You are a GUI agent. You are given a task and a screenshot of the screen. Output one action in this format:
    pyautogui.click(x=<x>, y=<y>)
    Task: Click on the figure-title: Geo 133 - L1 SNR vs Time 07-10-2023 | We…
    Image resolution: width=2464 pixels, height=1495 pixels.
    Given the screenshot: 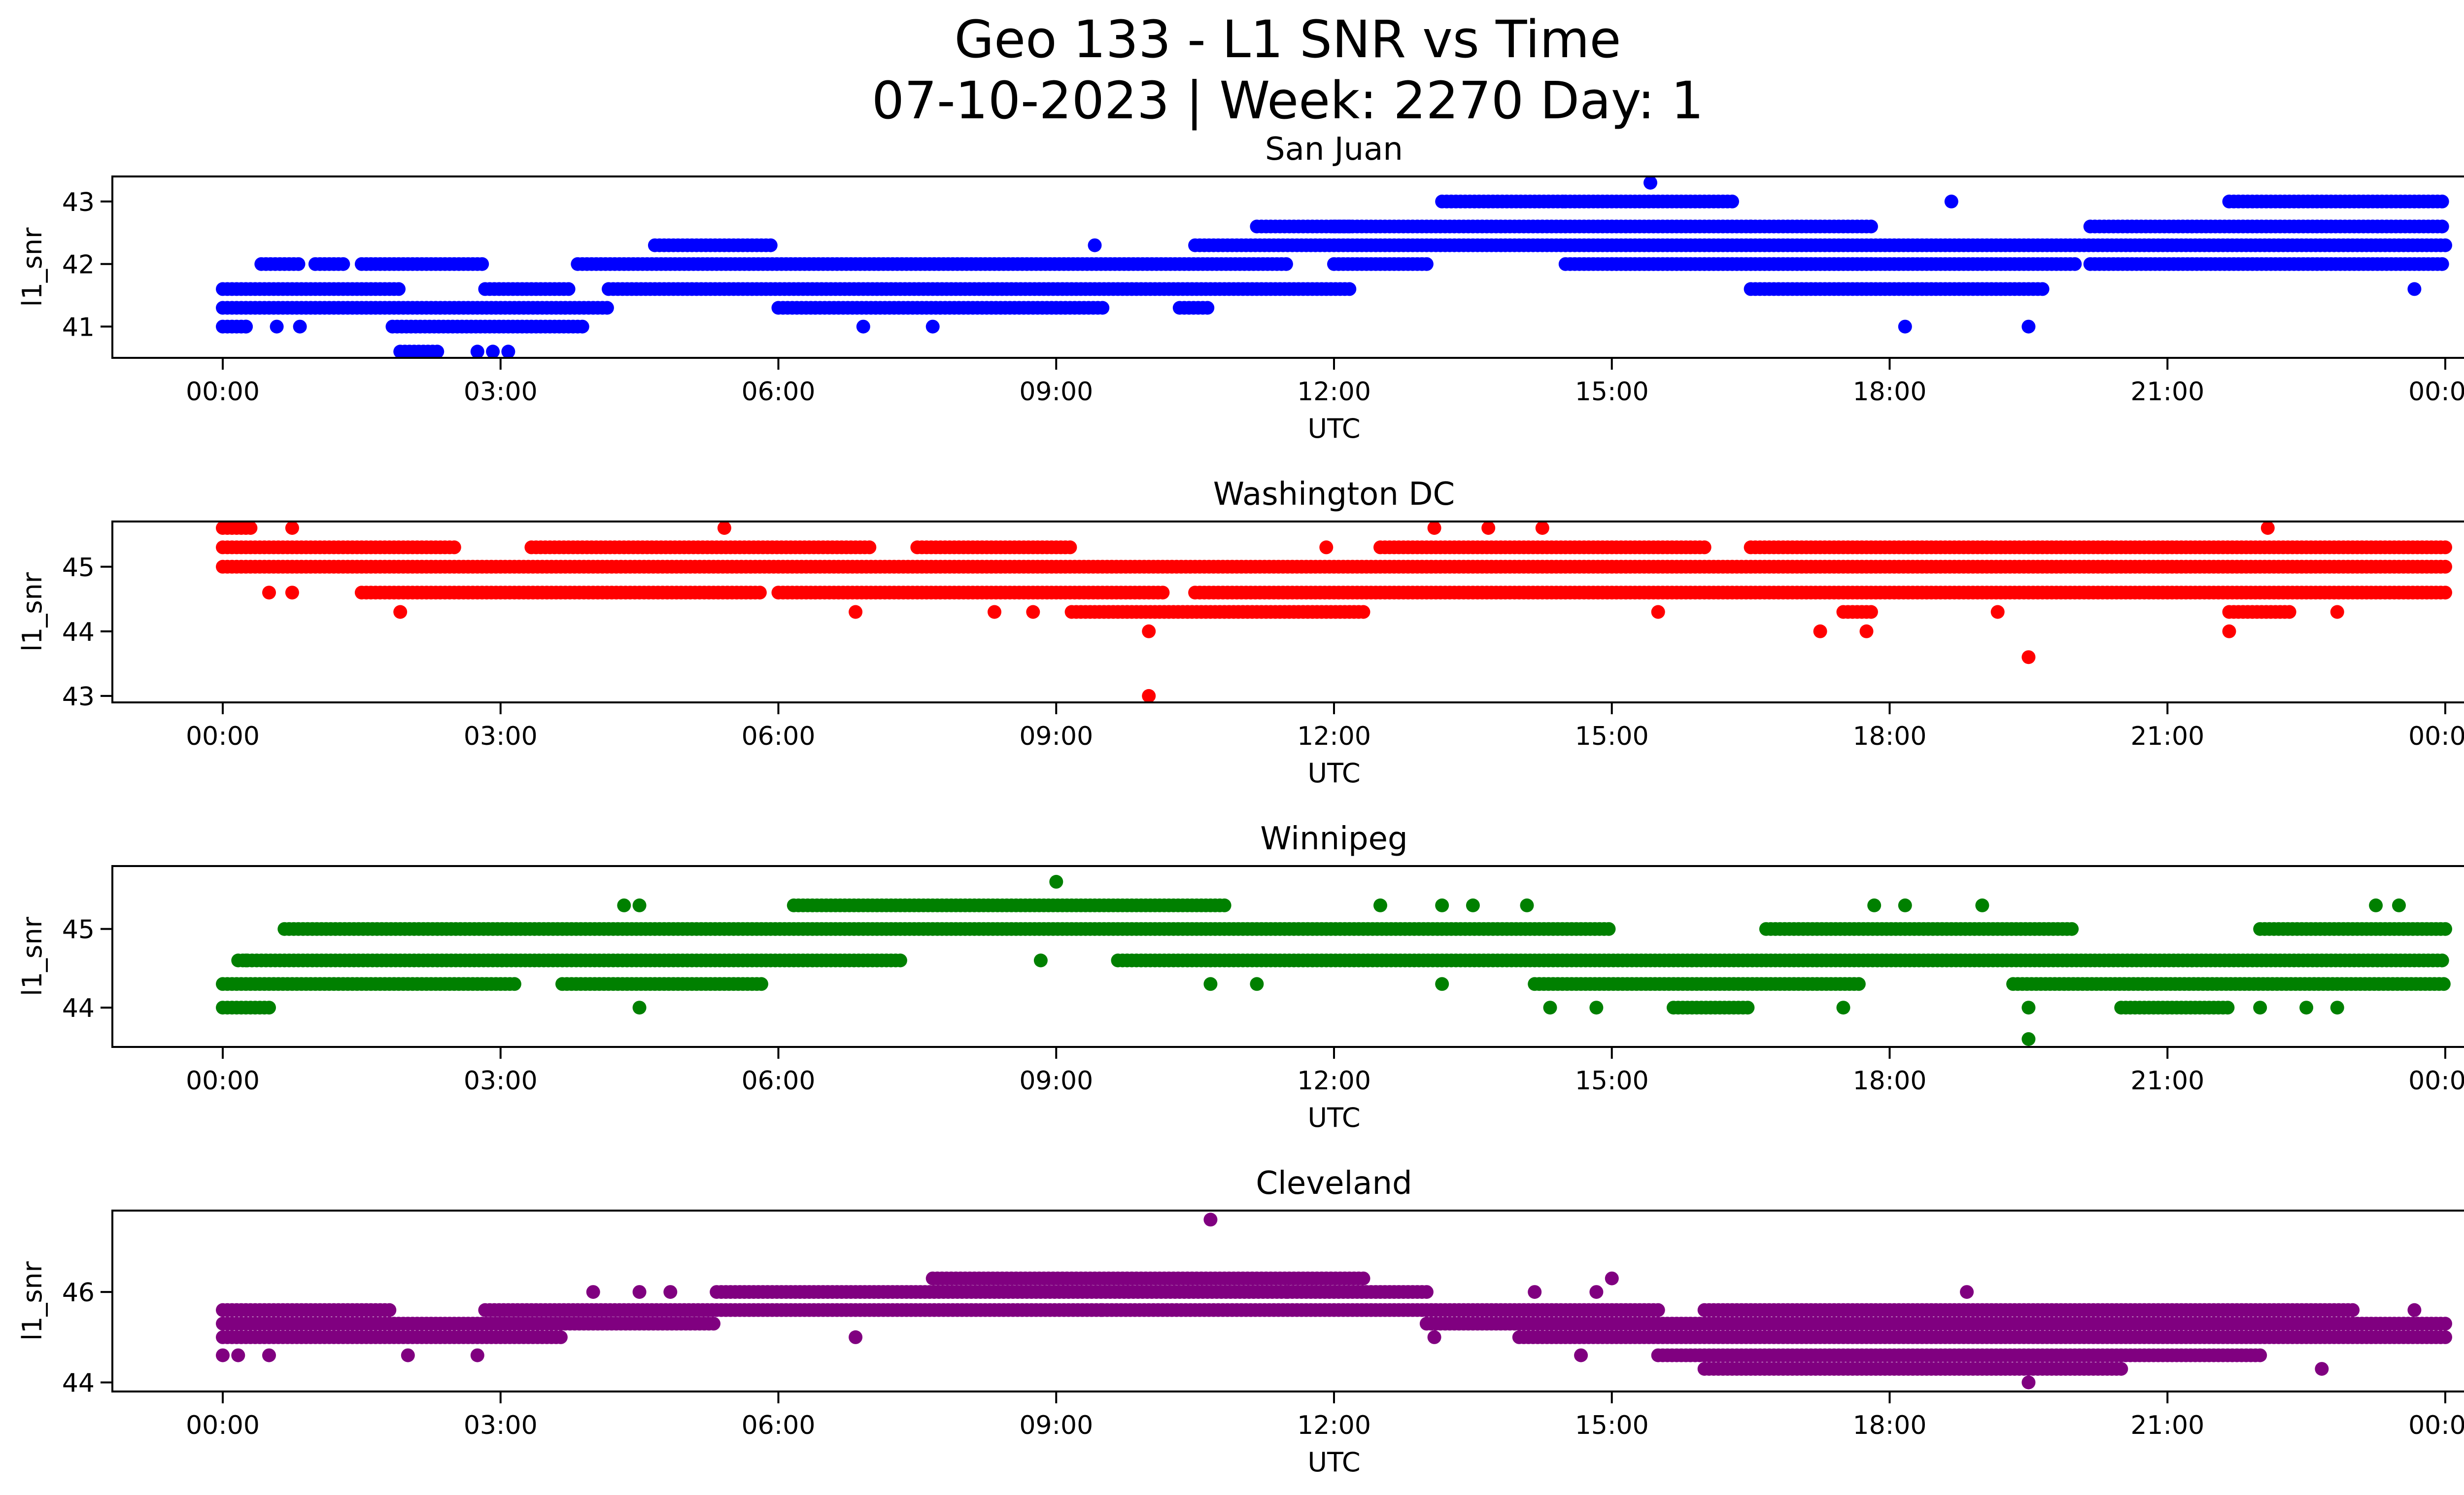 What is the action you would take?
    pyautogui.click(x=1232, y=70)
    